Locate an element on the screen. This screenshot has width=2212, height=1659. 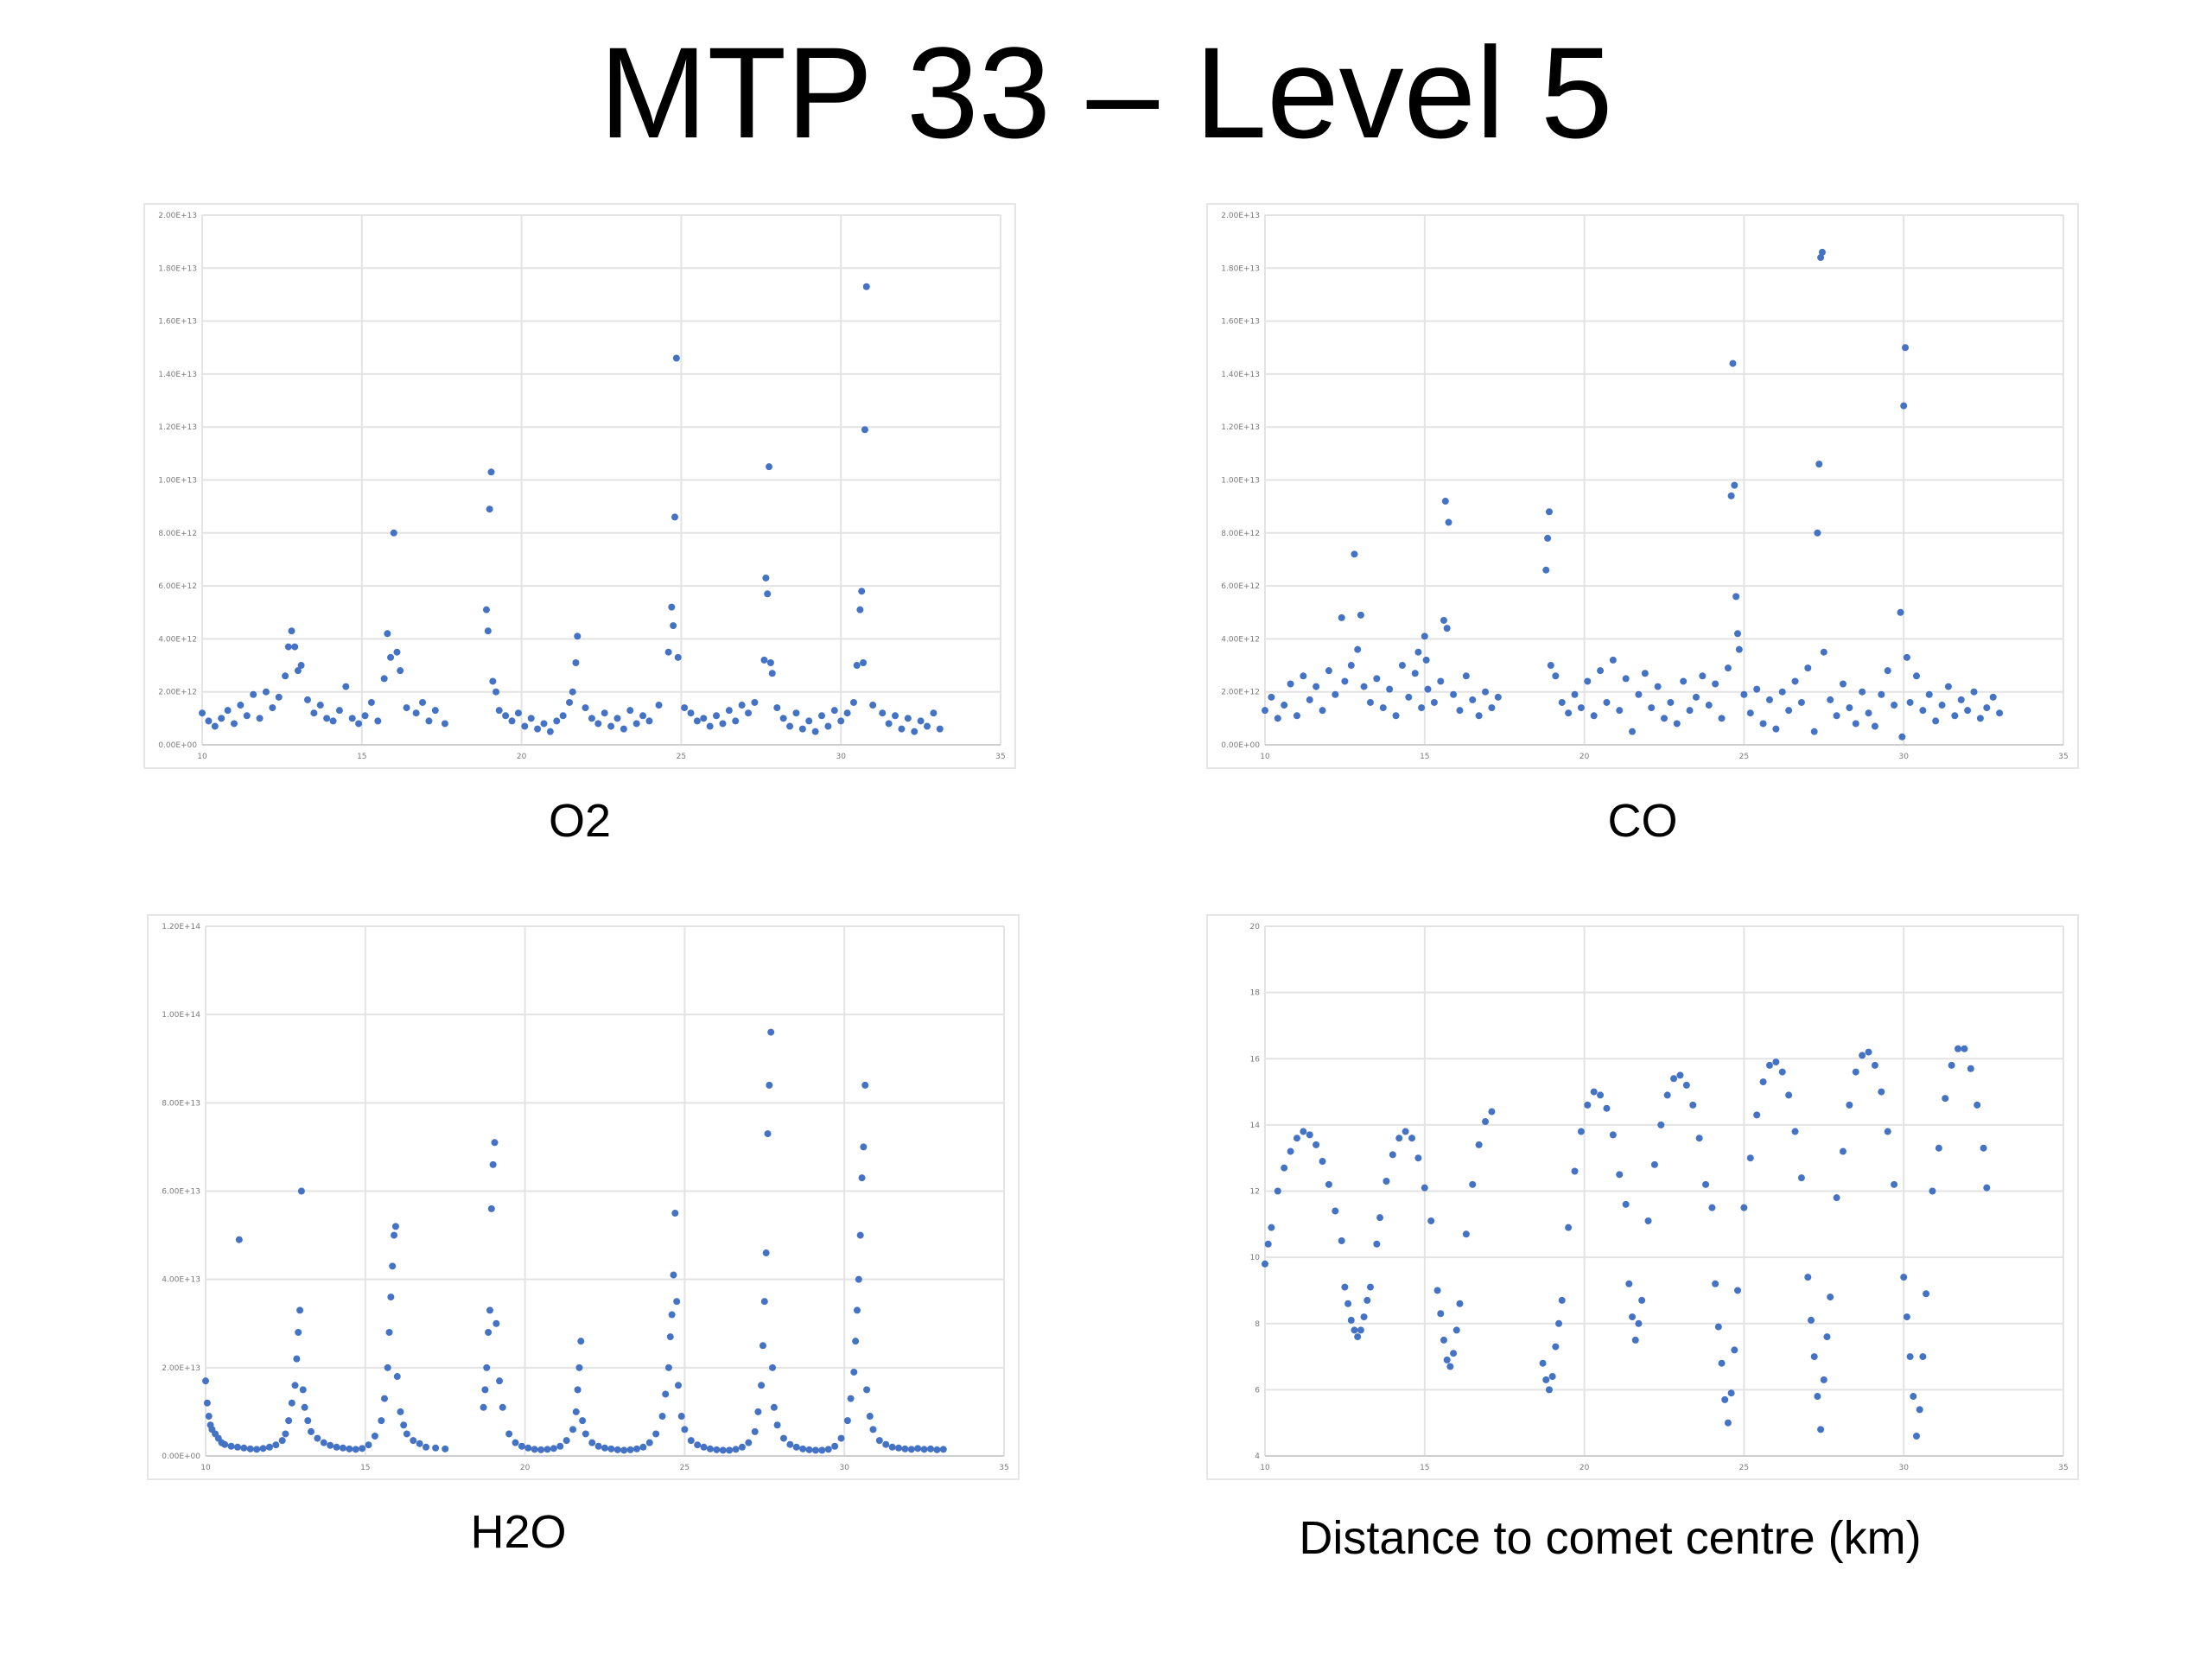
h2o-caption: H2O is located at coordinates (518, 1532).